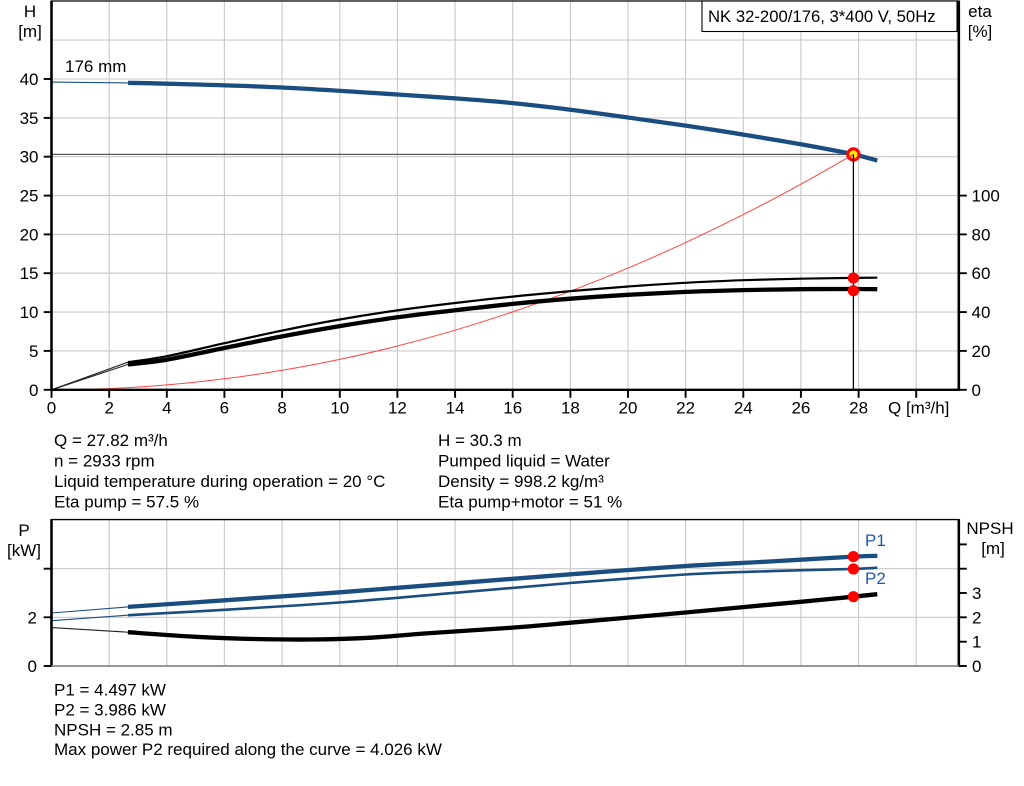 This screenshot has width=1024, height=786. I want to click on svg-text: 1, so click(976, 642).